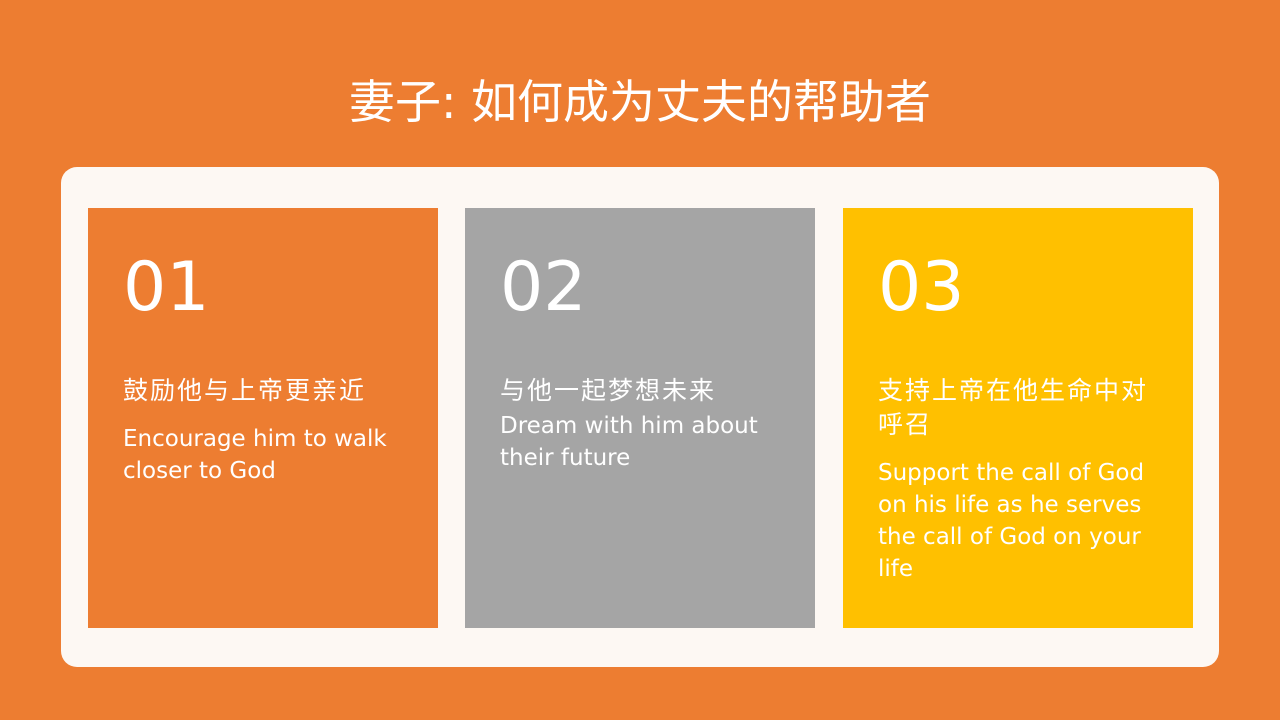  Describe the element at coordinates (543, 287) in the screenshot. I see `card-number: 02` at that location.